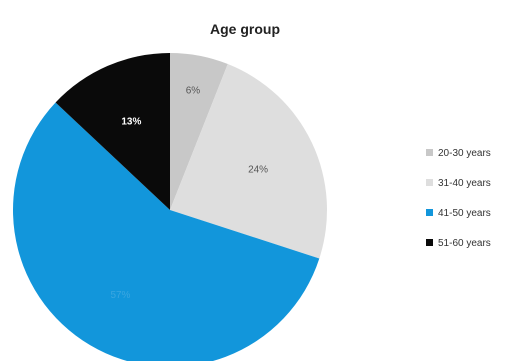  What do you see at coordinates (199, 131) in the screenshot?
I see `pie-slice-20-30-years` at bounding box center [199, 131].